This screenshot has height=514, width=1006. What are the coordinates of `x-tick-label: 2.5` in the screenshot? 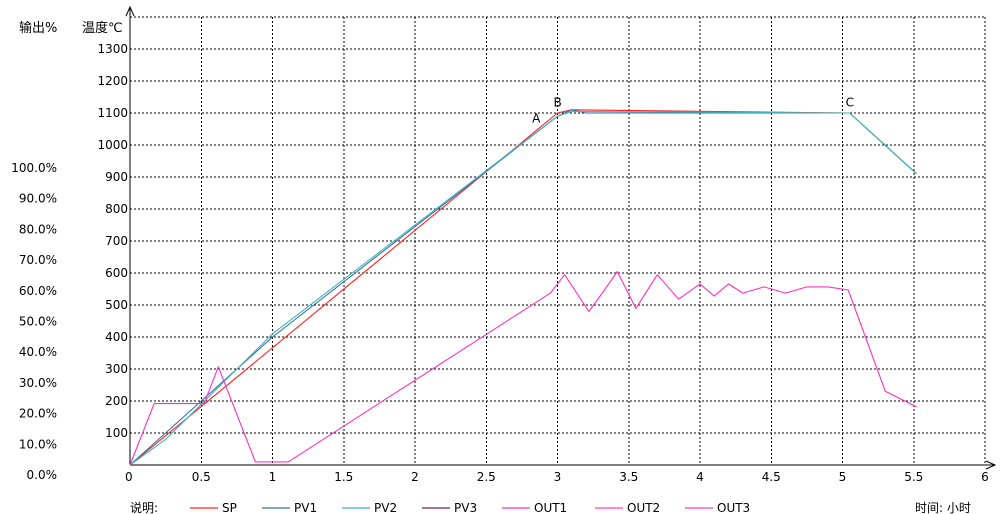 It's located at (486, 477).